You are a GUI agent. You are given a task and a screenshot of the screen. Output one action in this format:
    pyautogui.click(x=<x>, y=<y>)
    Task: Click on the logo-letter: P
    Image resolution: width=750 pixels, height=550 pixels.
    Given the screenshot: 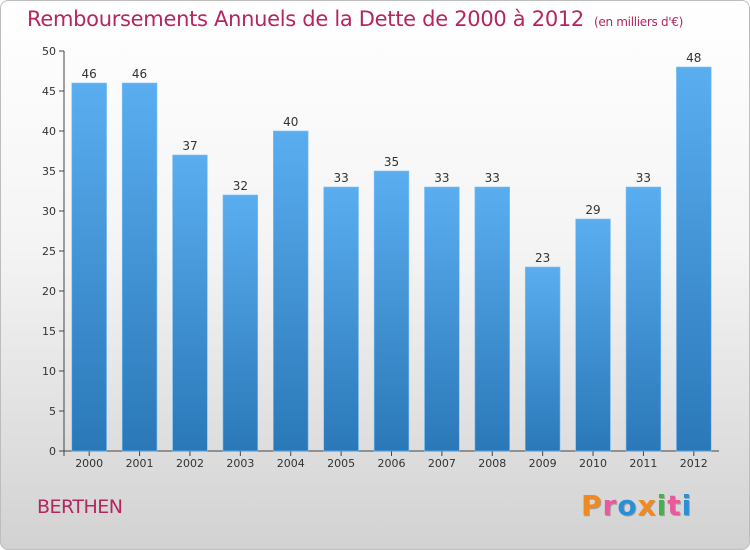 What is the action you would take?
    pyautogui.click(x=592, y=505)
    